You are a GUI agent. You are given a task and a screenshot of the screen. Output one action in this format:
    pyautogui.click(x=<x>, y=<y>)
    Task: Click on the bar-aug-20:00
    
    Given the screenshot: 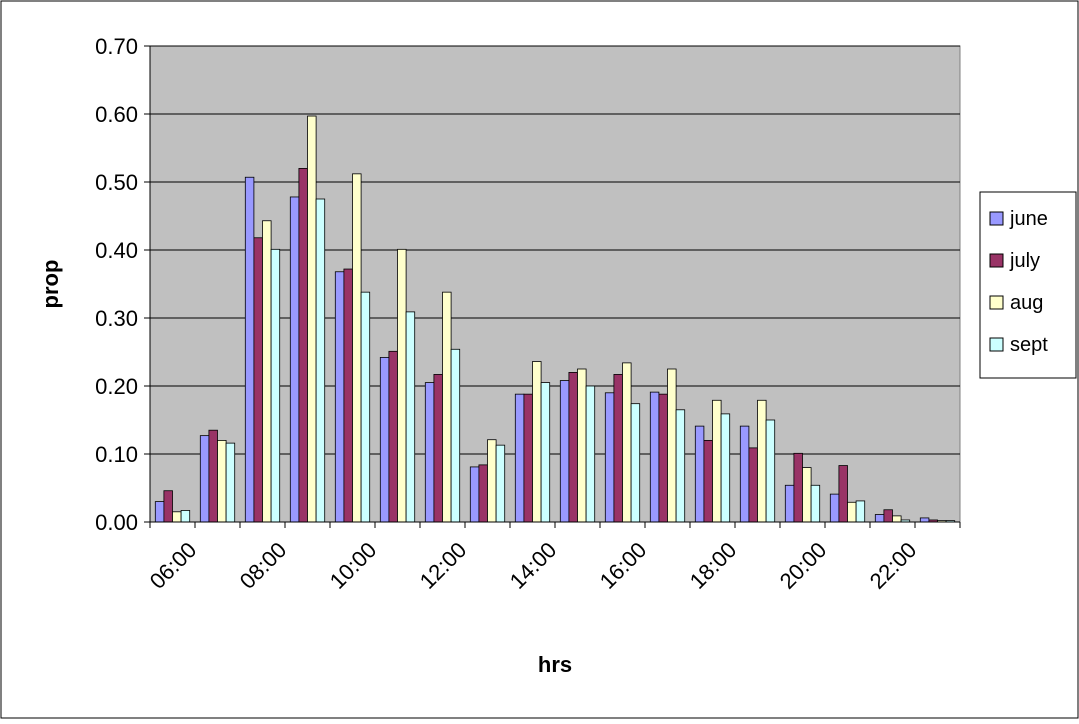 What is the action you would take?
    pyautogui.click(x=807, y=495)
    